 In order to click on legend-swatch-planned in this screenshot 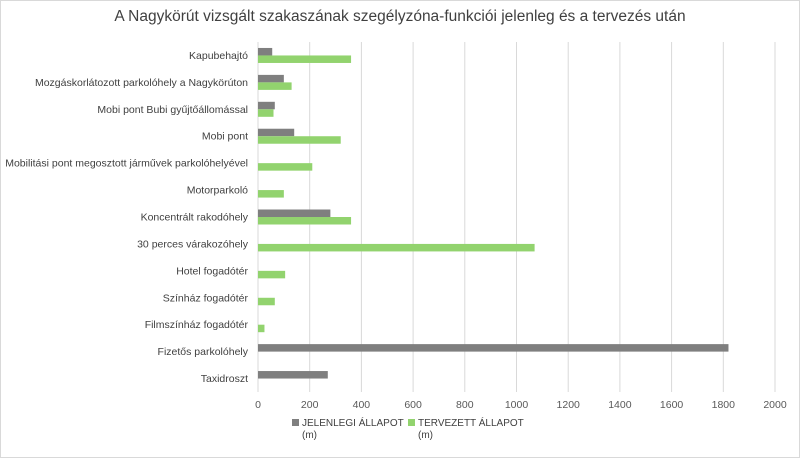, I will do `click(411, 422)`.